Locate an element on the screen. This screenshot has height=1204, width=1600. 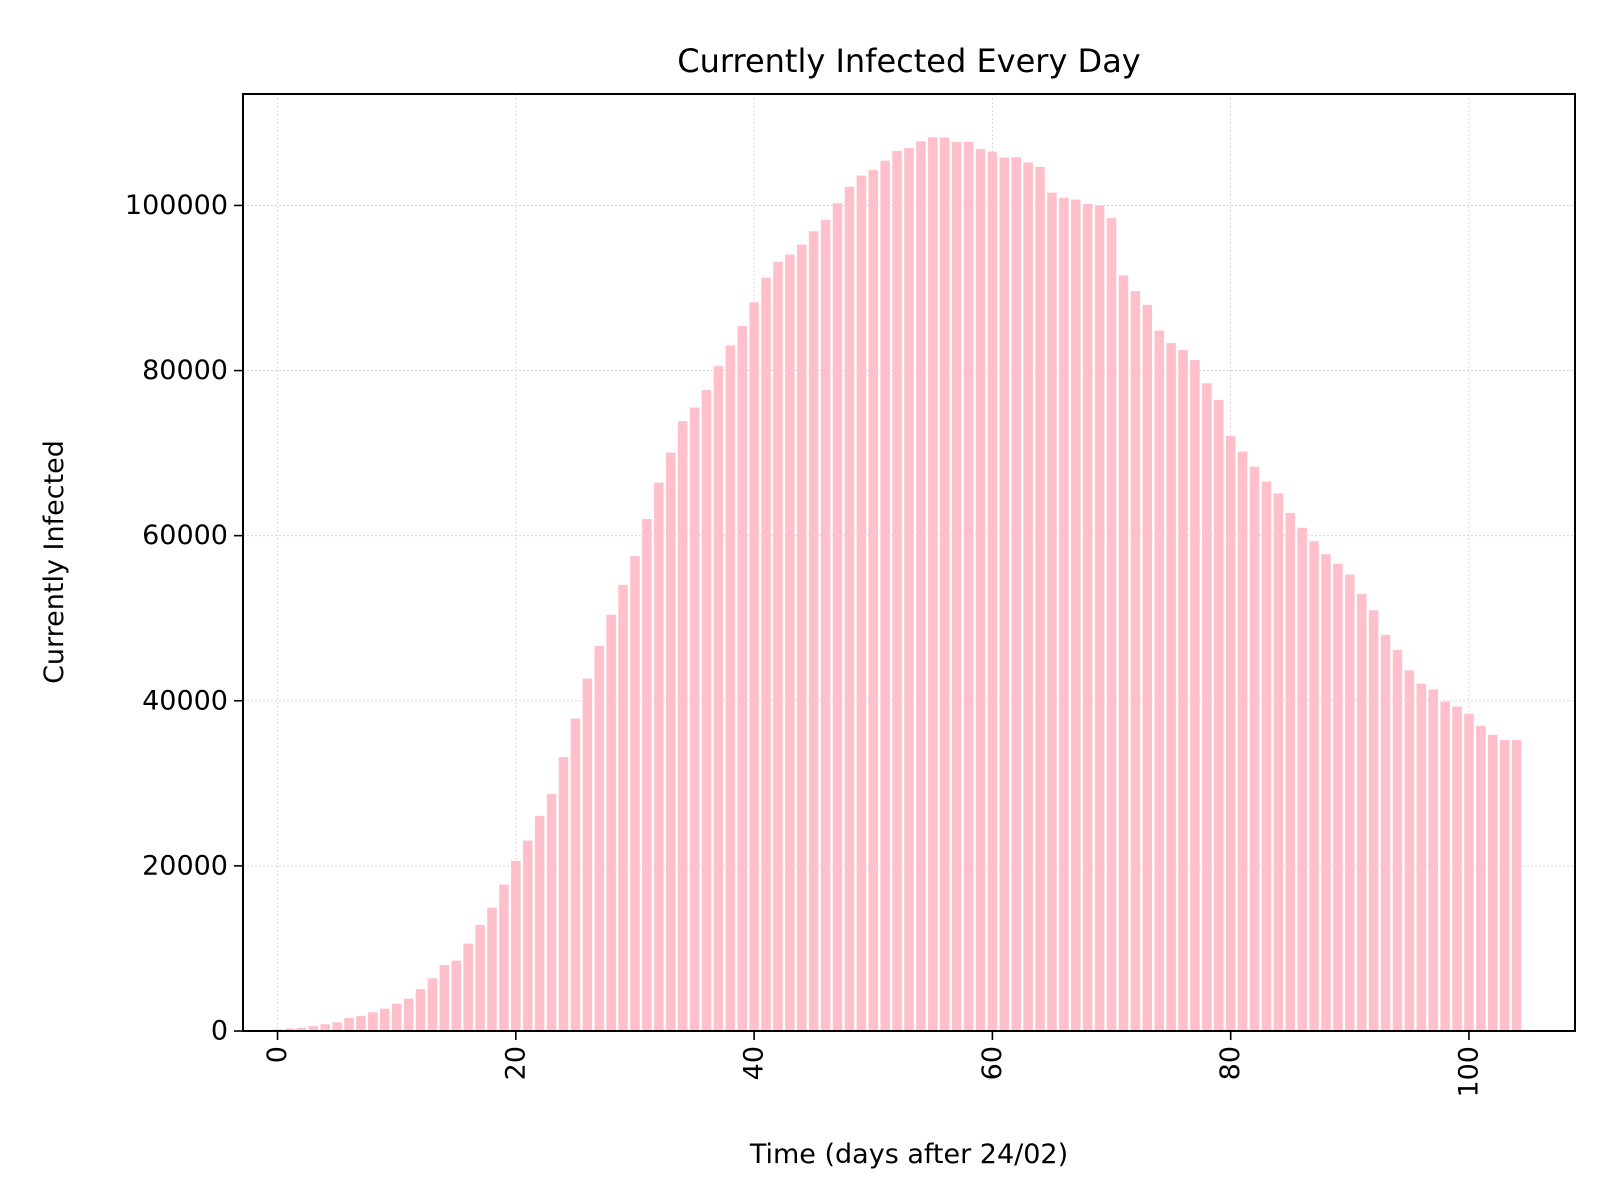
y-axis-ticks: 0 20000 40000 60000 80000 100000 is located at coordinates (184, 618).